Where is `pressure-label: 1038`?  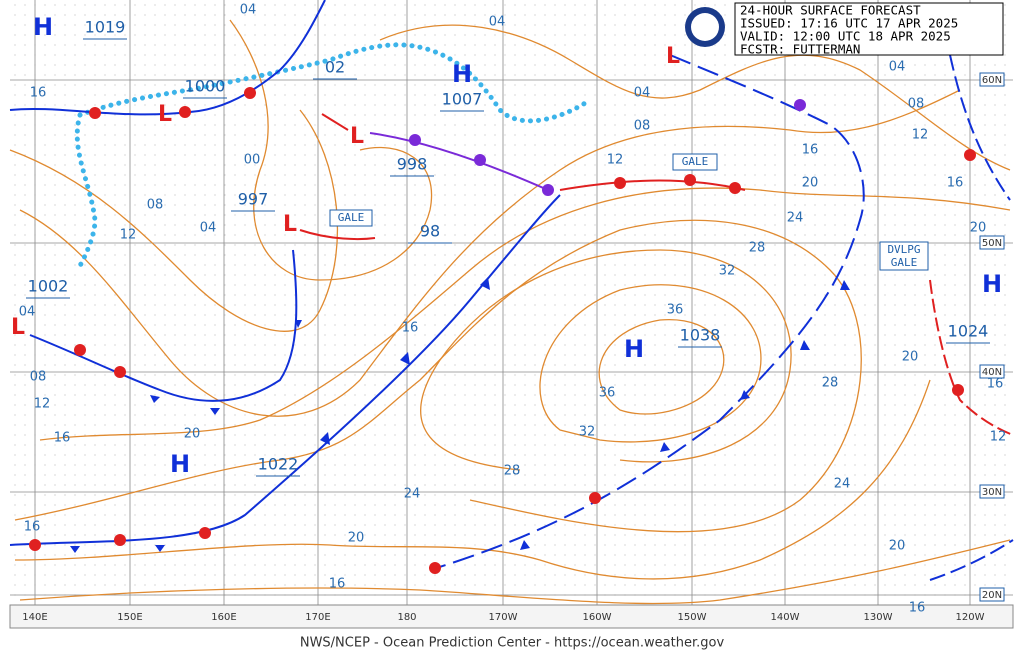 pressure-label: 1038 is located at coordinates (700, 335).